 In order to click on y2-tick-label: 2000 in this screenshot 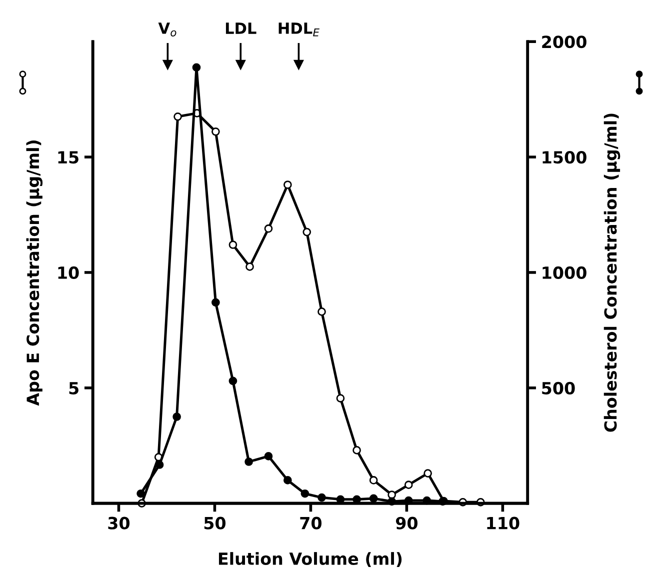, I will do `click(564, 42)`.